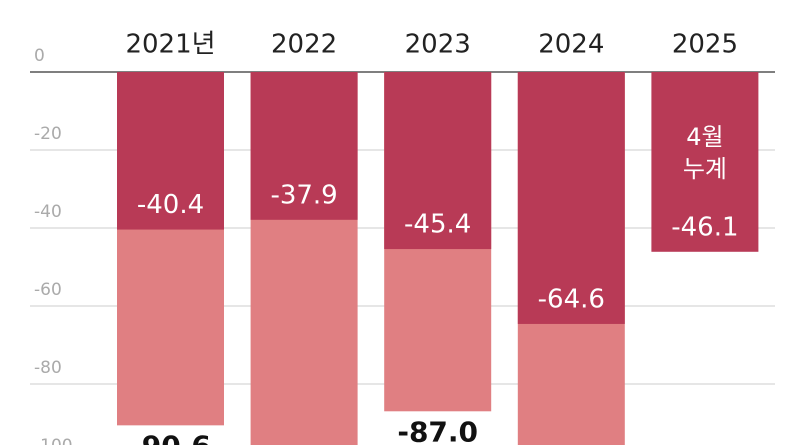 Image resolution: width=800 pixels, height=445 pixels. What do you see at coordinates (48, 368) in the screenshot?
I see `y-tick-label: -80` at bounding box center [48, 368].